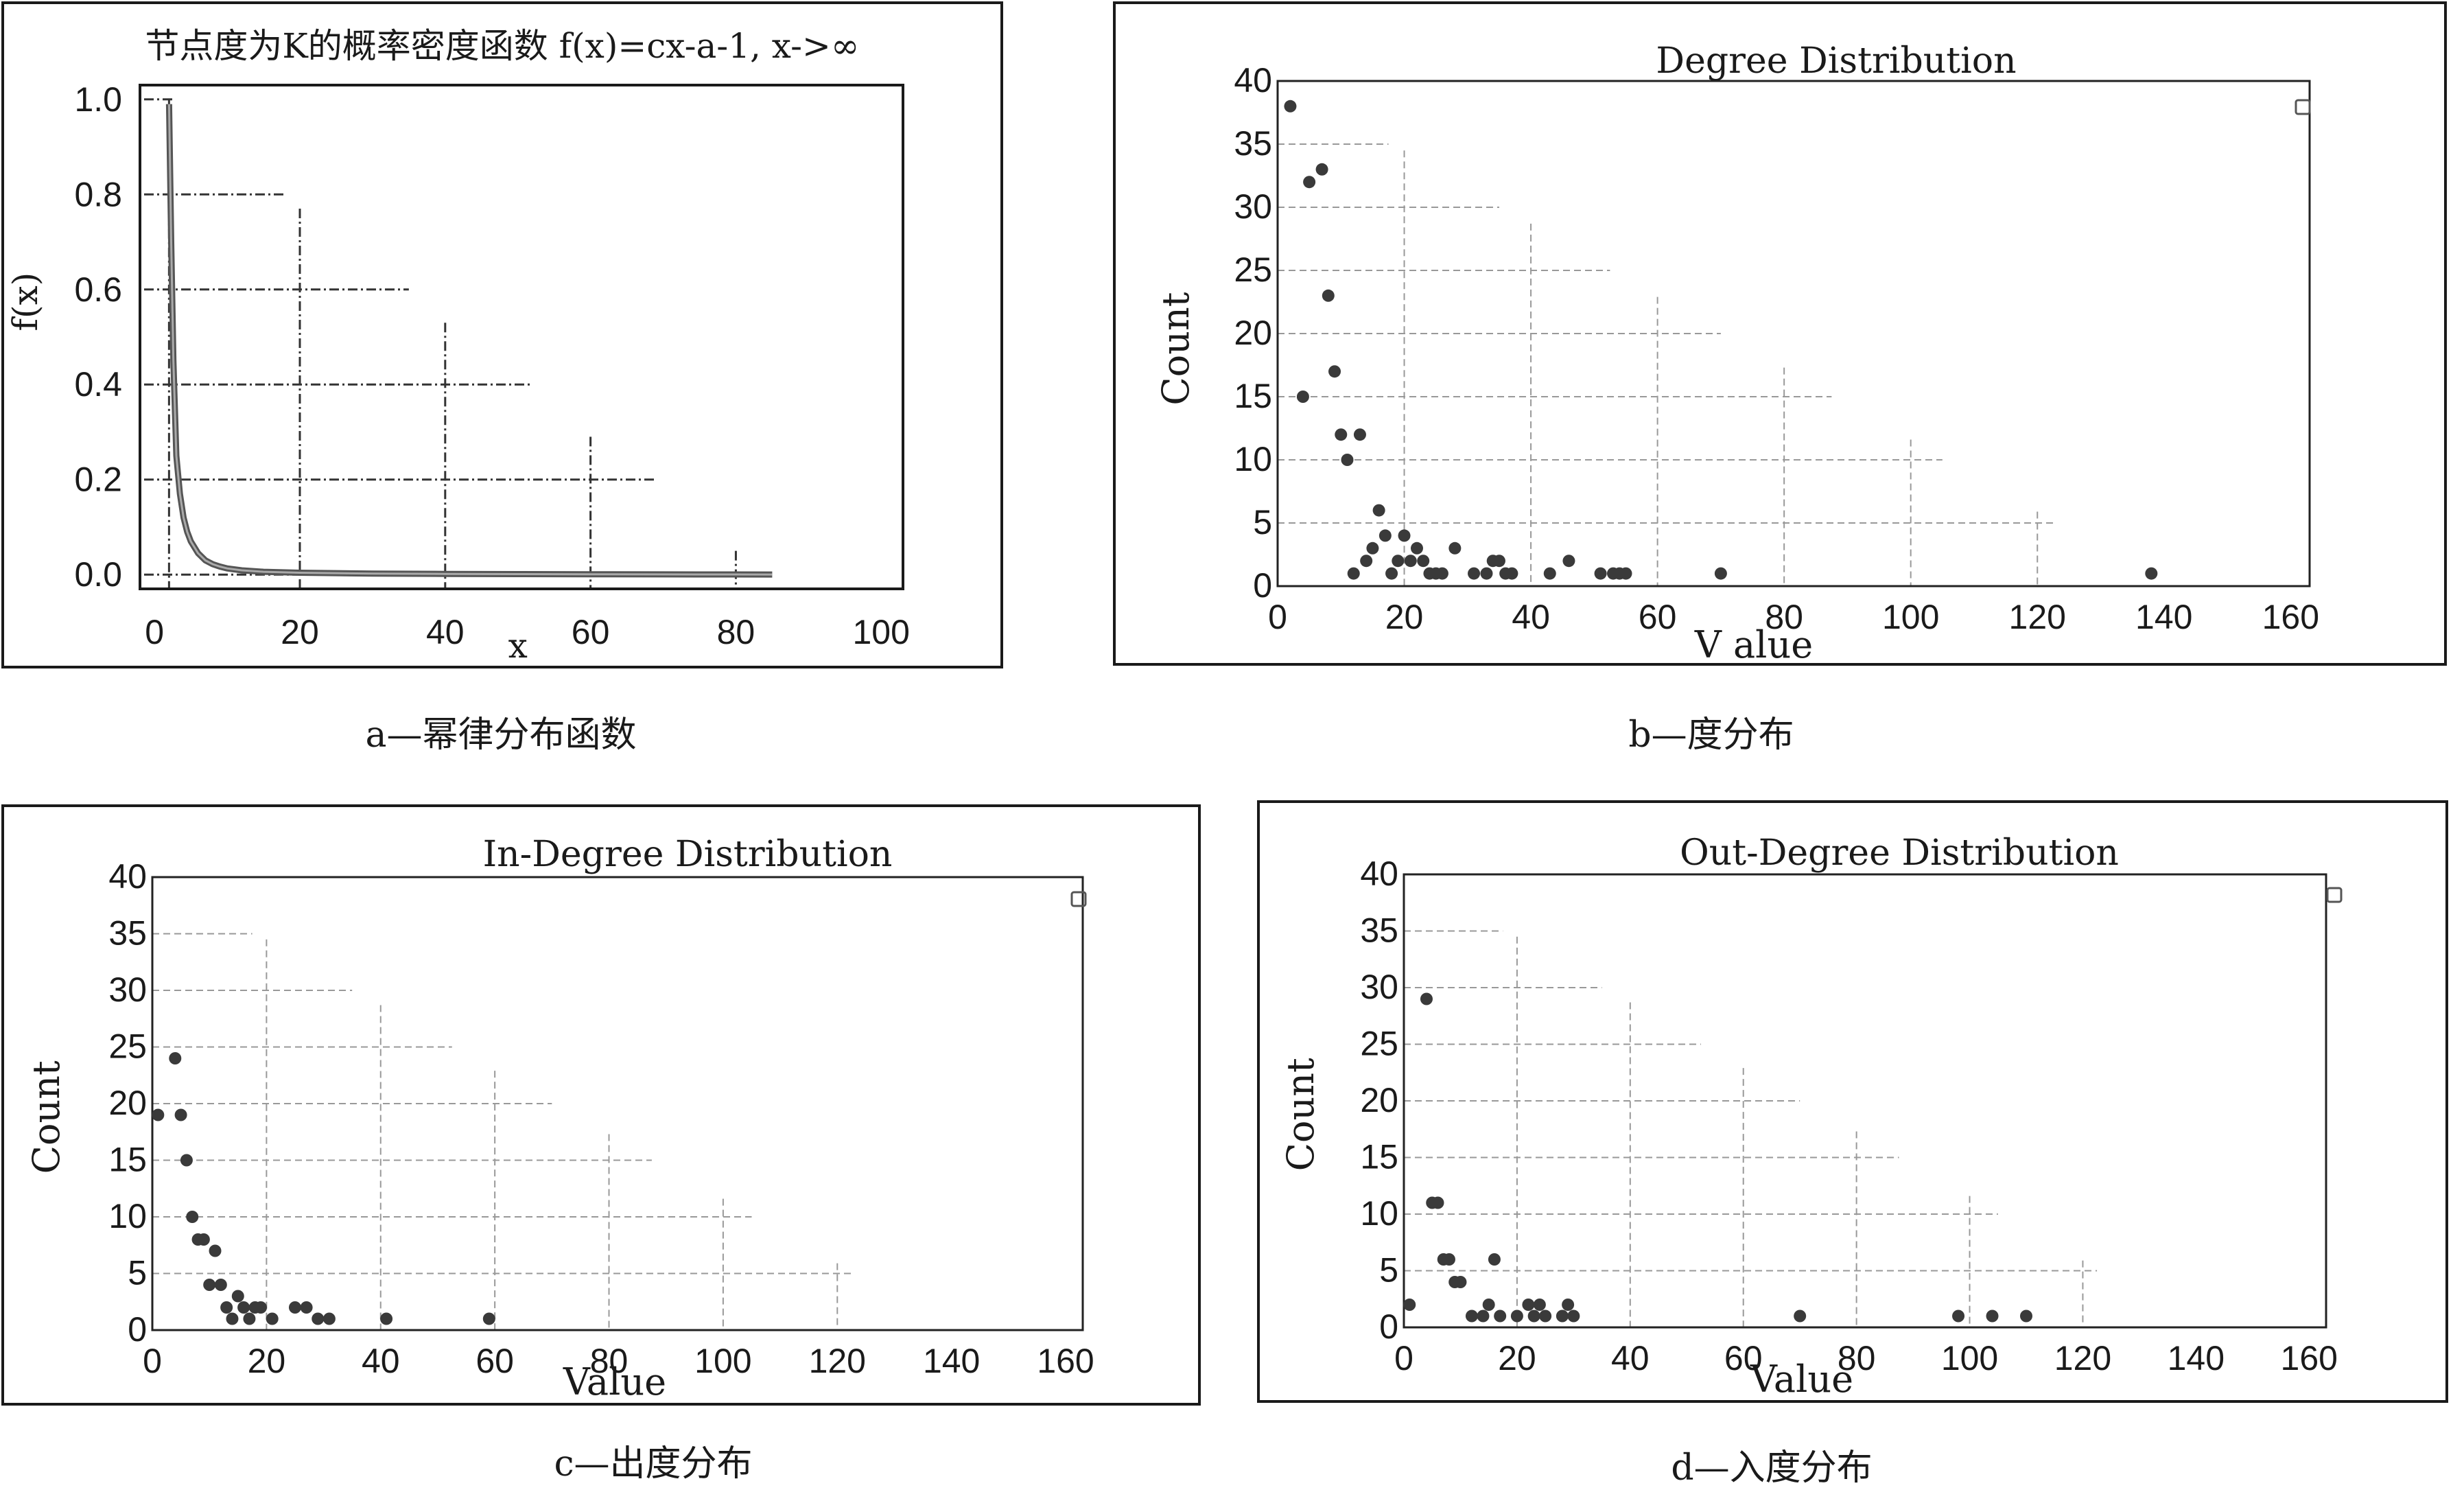  What do you see at coordinates (1899, 854) in the screenshot?
I see `chart-title: Out-Degree Distribution` at bounding box center [1899, 854].